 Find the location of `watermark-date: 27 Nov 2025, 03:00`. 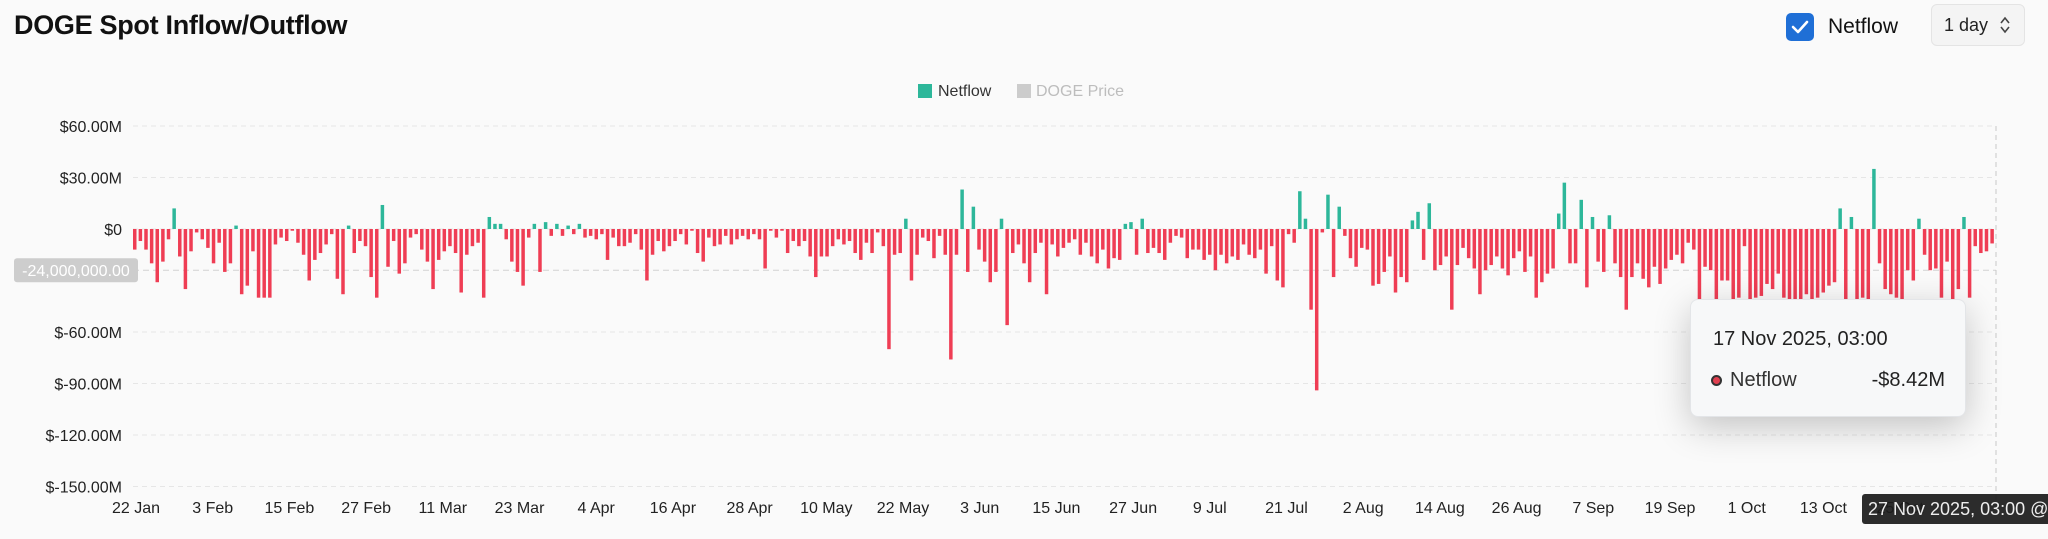

watermark-date: 27 Nov 2025, 03:00 is located at coordinates (1947, 509).